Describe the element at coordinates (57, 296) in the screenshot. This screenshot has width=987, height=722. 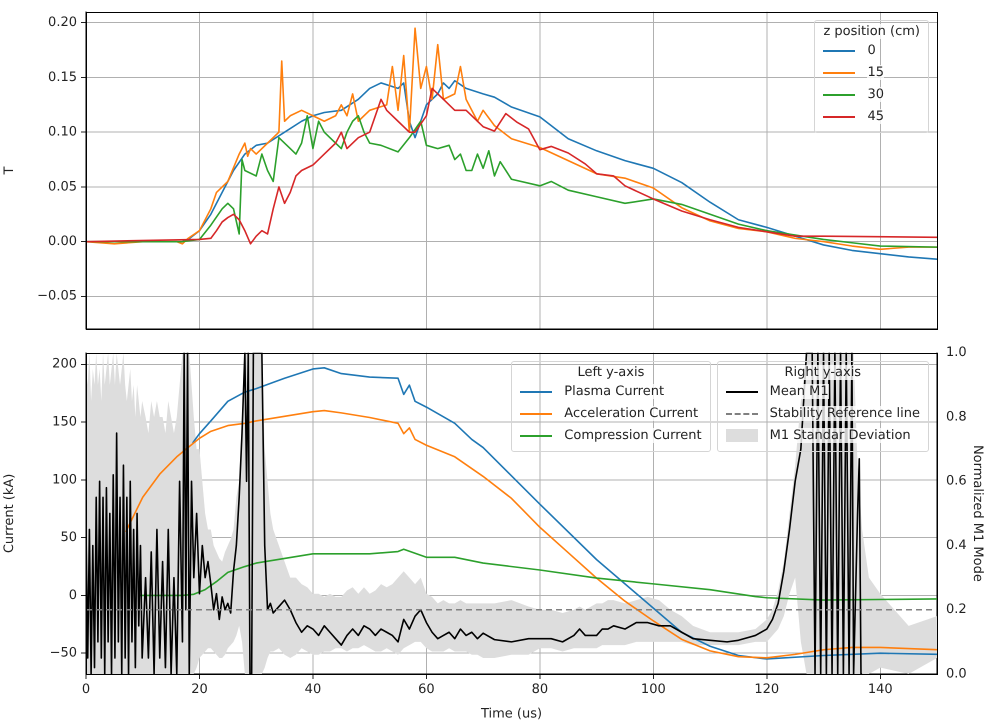
I see `y-tick-label: −0.05` at that location.